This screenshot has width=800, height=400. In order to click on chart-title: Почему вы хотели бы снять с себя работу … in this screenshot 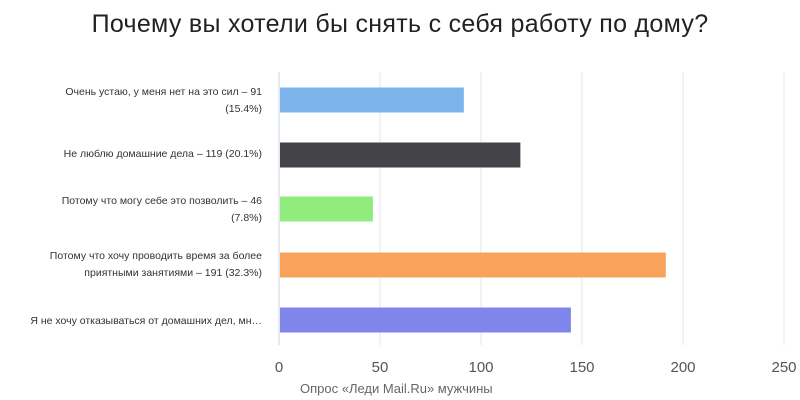, I will do `click(400, 24)`.